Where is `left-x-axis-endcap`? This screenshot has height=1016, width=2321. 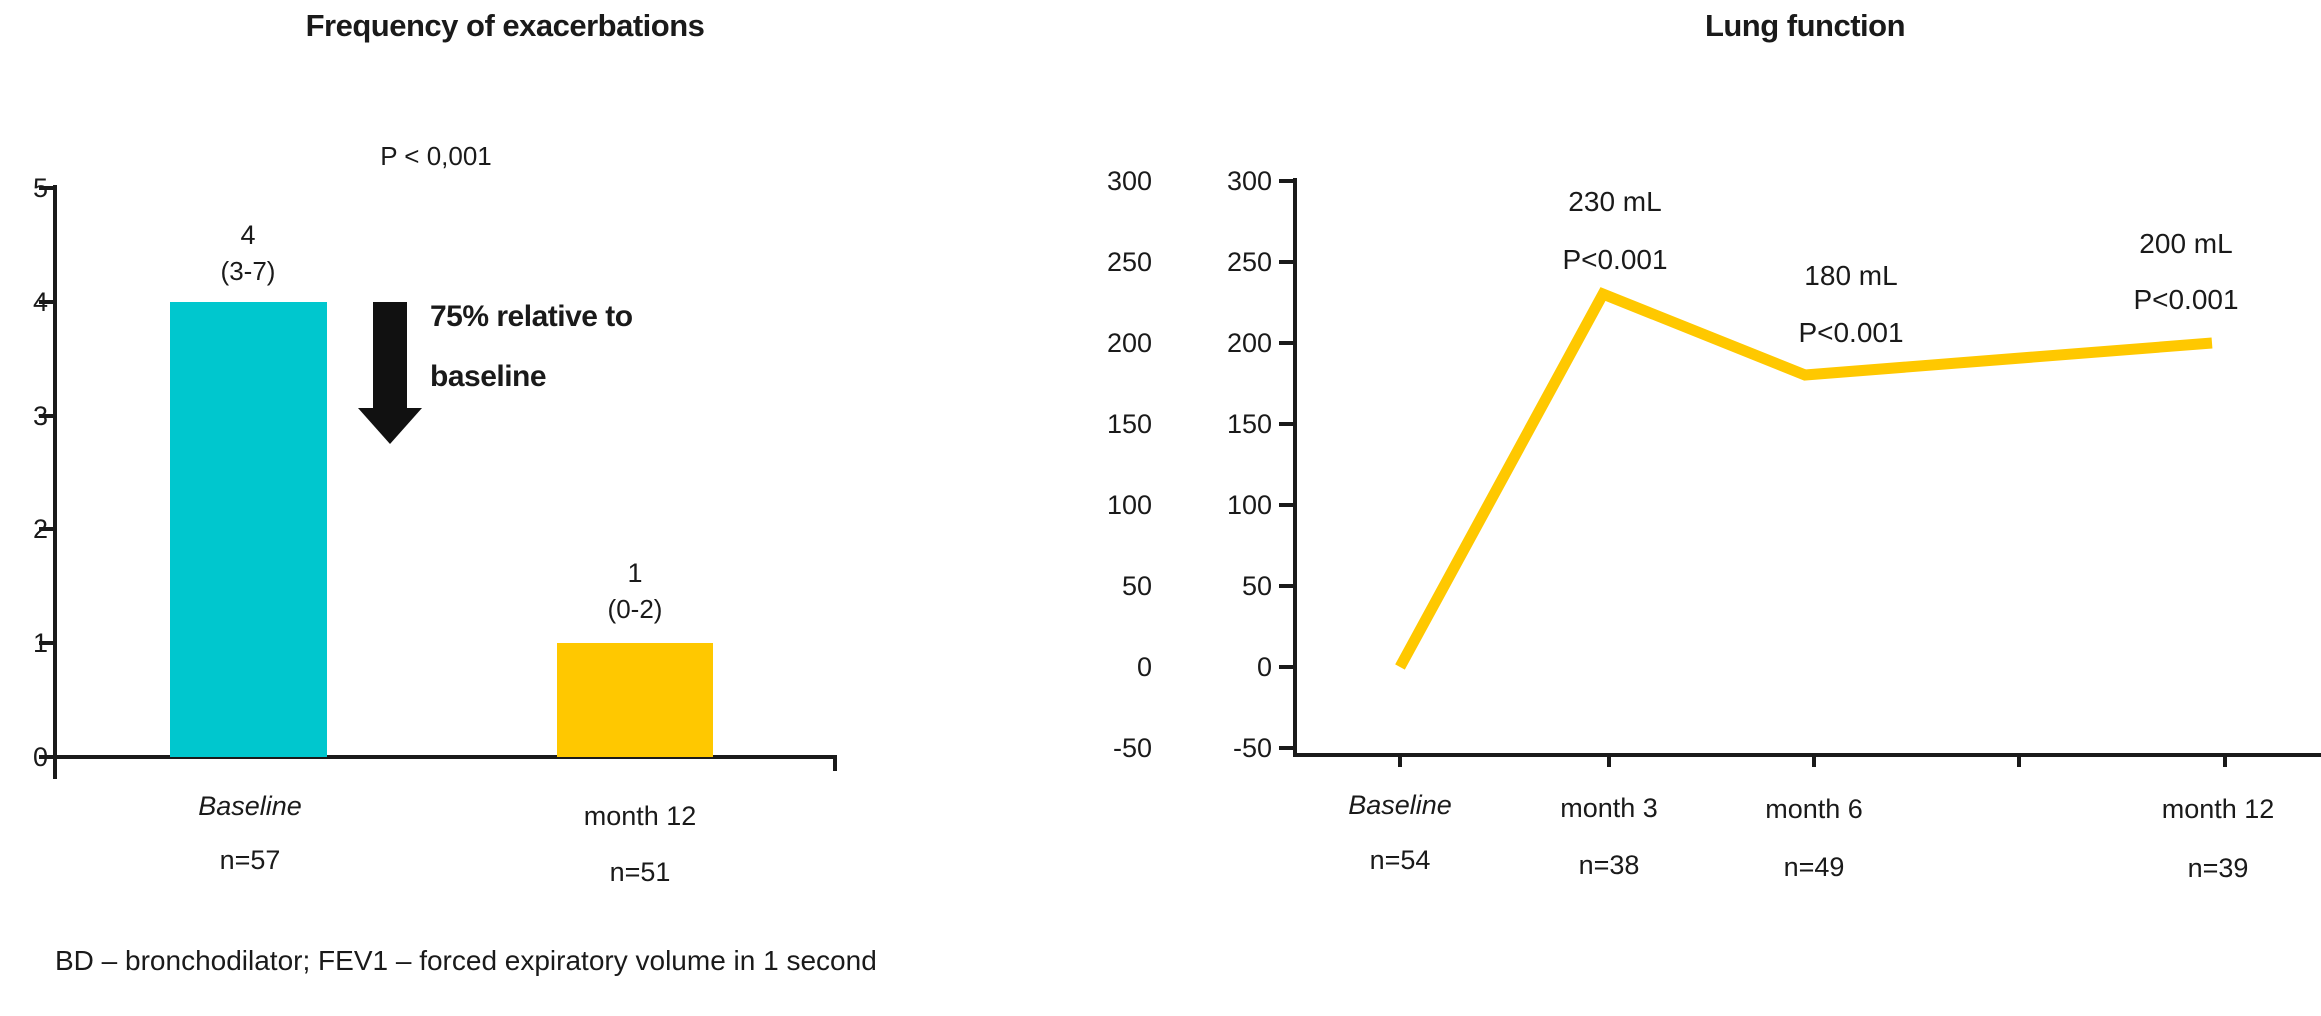
left-x-axis-endcap is located at coordinates (835, 763).